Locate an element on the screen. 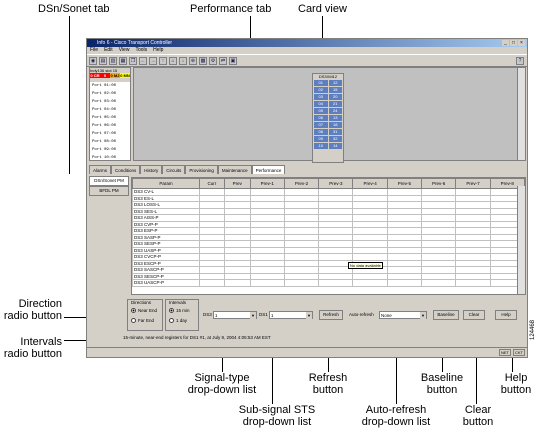 The width and height of the screenshot is (538, 428). maximize-icon: □ is located at coordinates (513, 43).